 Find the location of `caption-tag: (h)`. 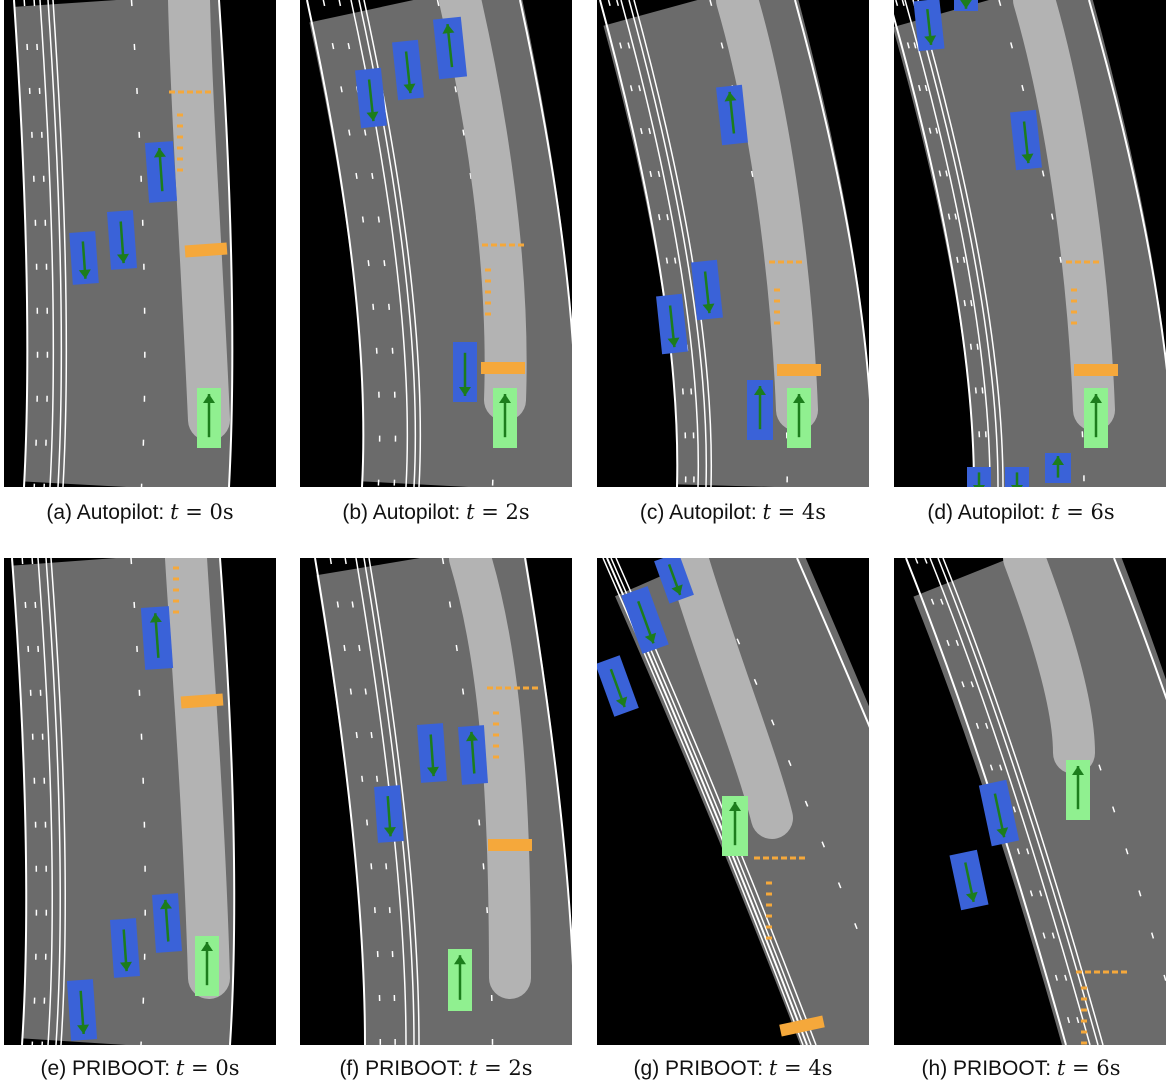

caption-tag: (h) is located at coordinates (934, 1068).